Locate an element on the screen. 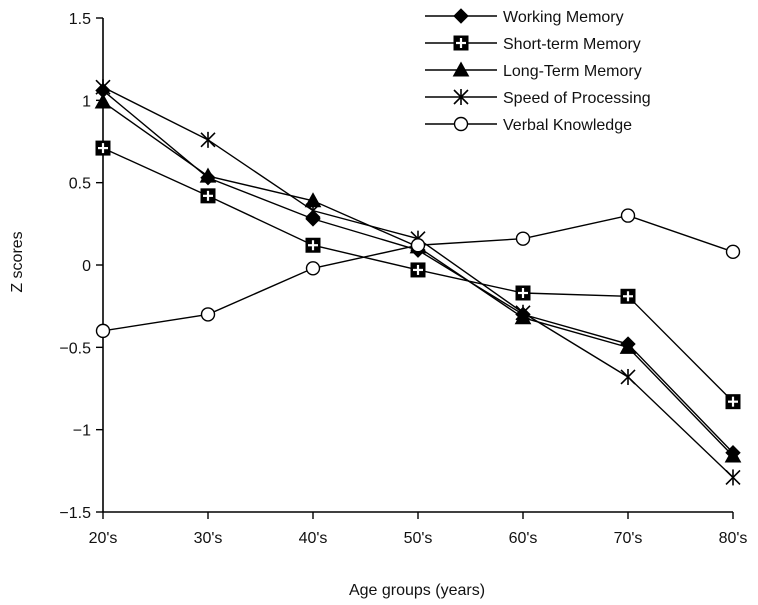 The height and width of the screenshot is (605, 758). y-axis-title: Z scores is located at coordinates (17, 261).